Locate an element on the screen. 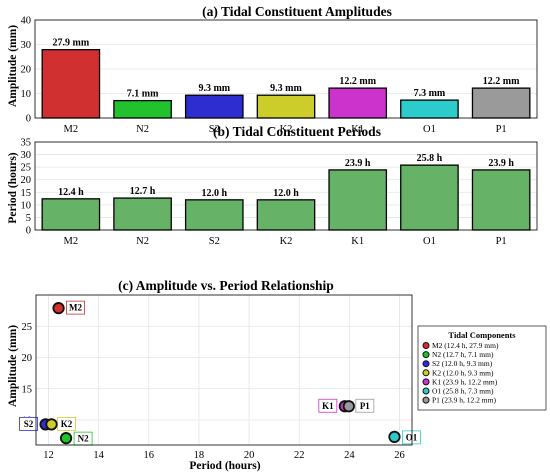  period-chart-title: (b) Tidal Constituent Periods is located at coordinates (297, 131).